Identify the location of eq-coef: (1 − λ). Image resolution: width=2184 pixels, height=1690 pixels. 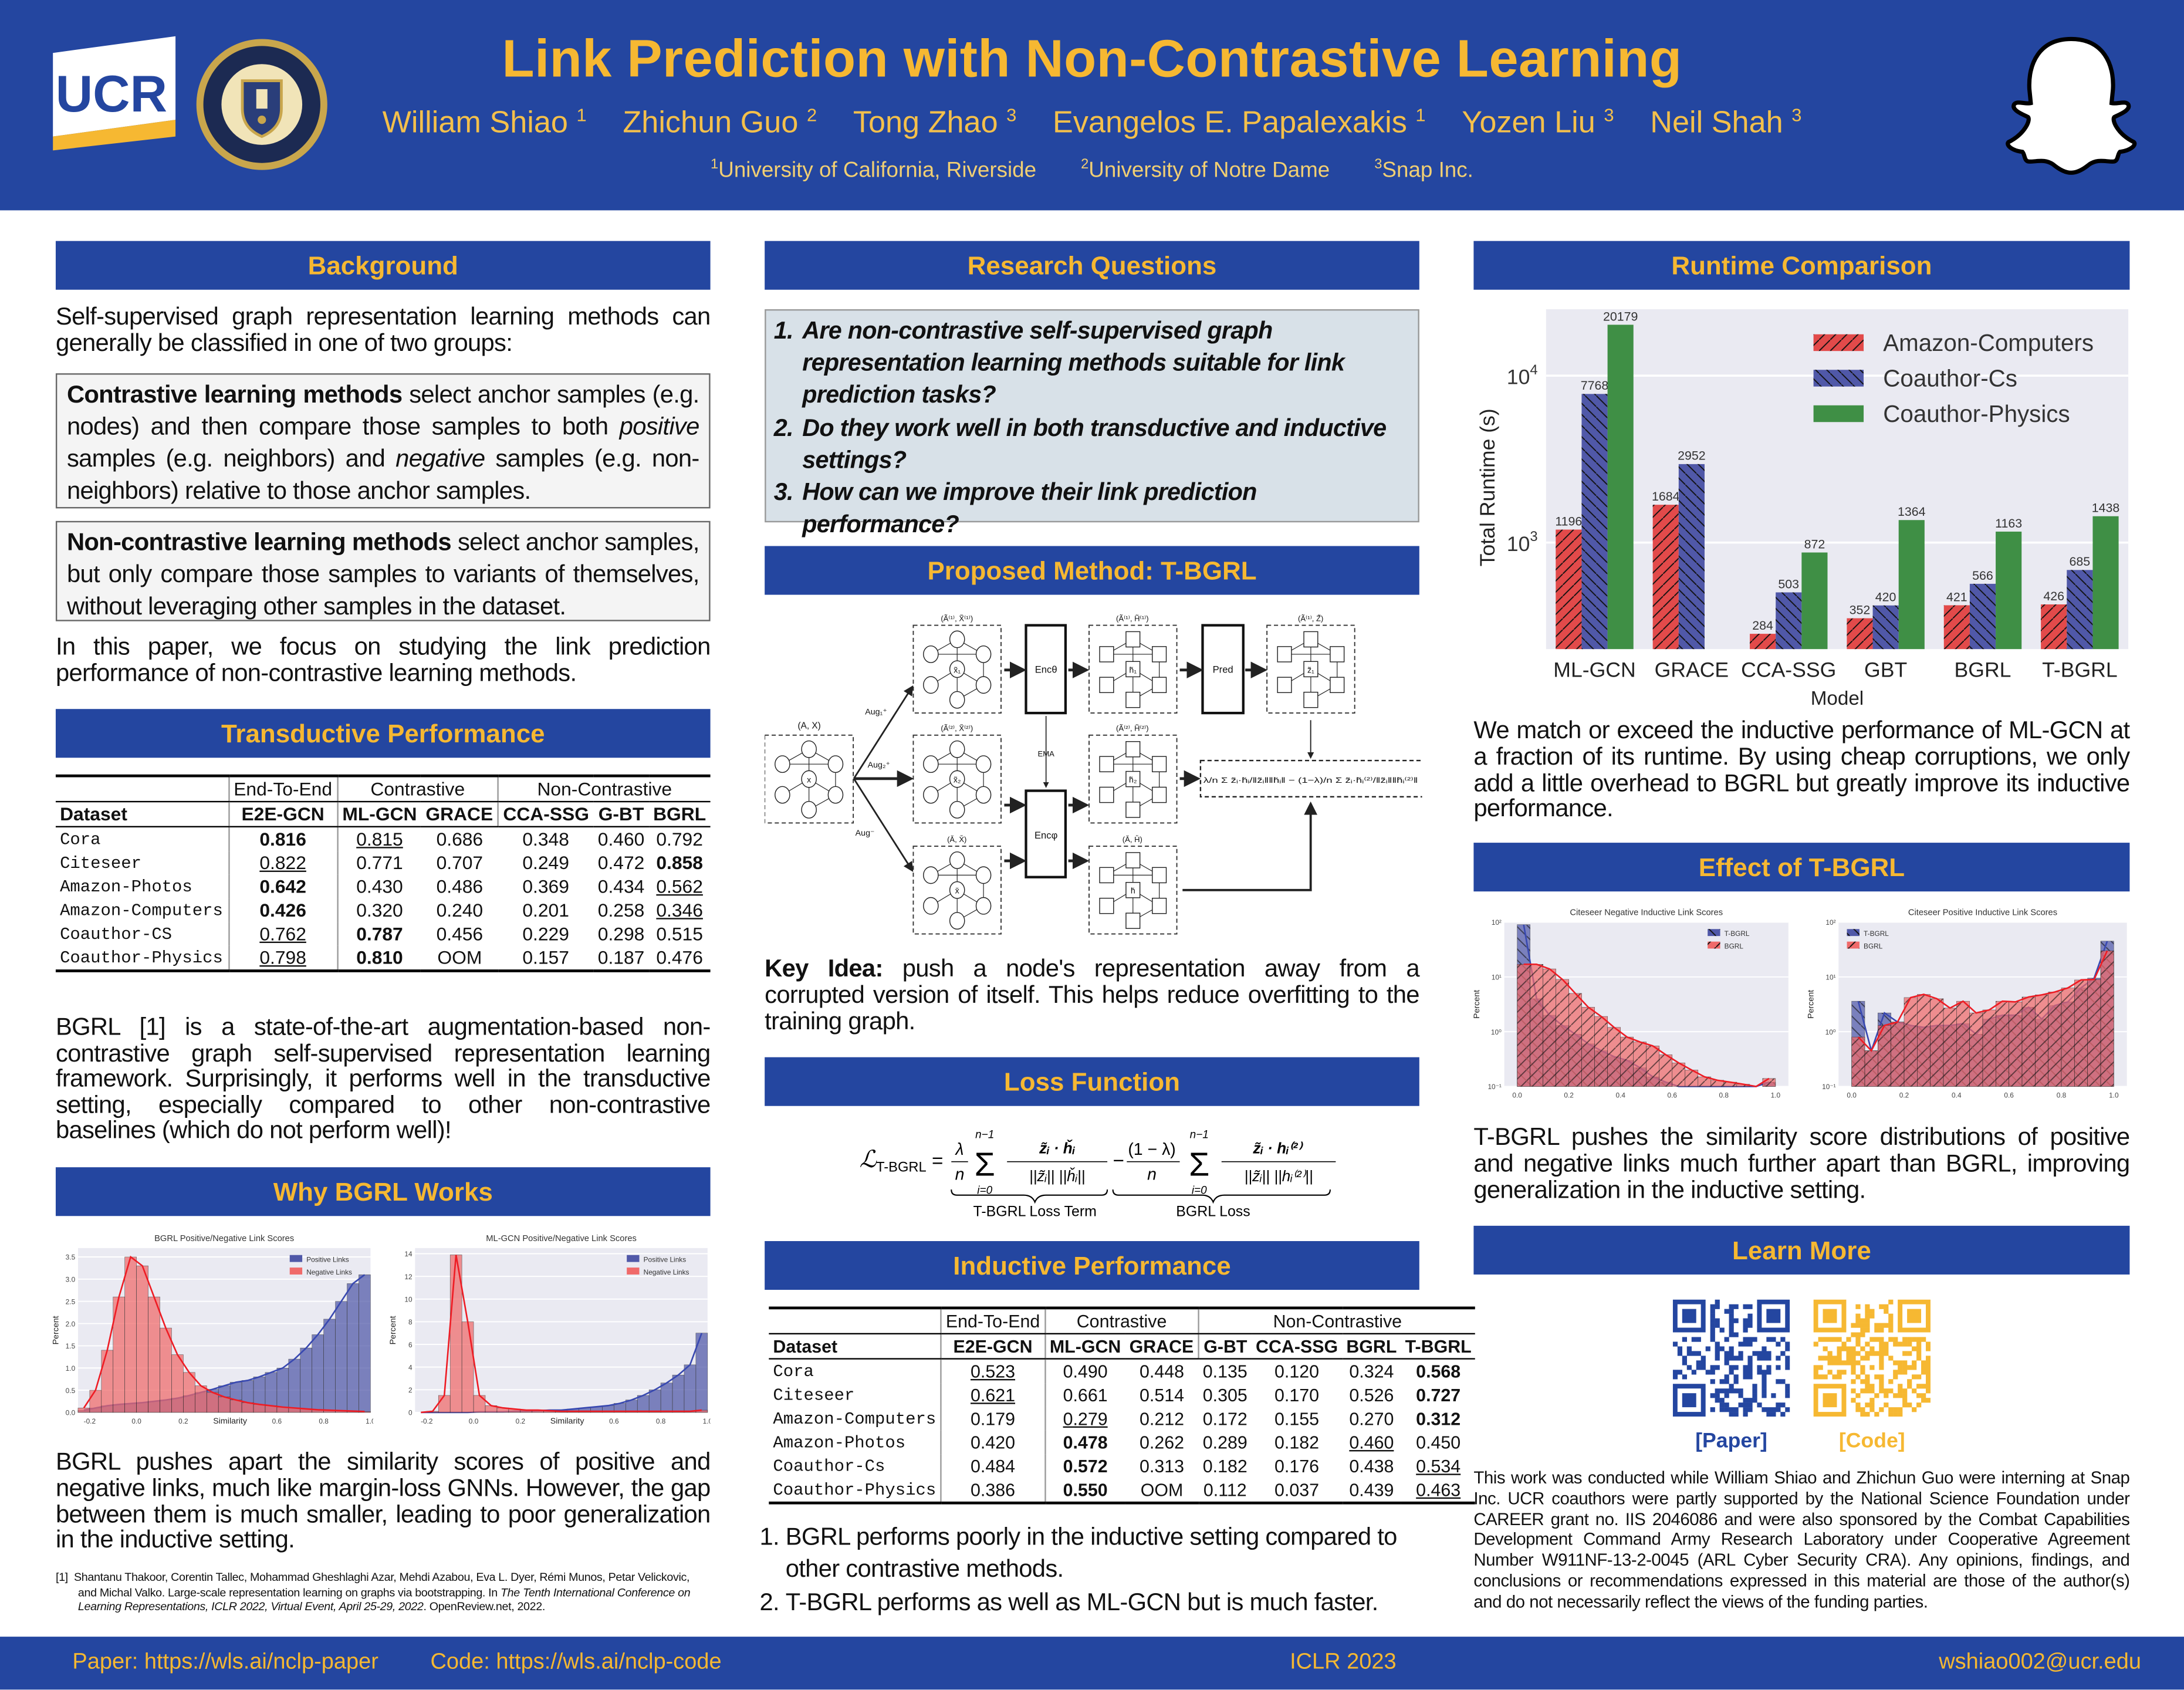
(1151, 1149).